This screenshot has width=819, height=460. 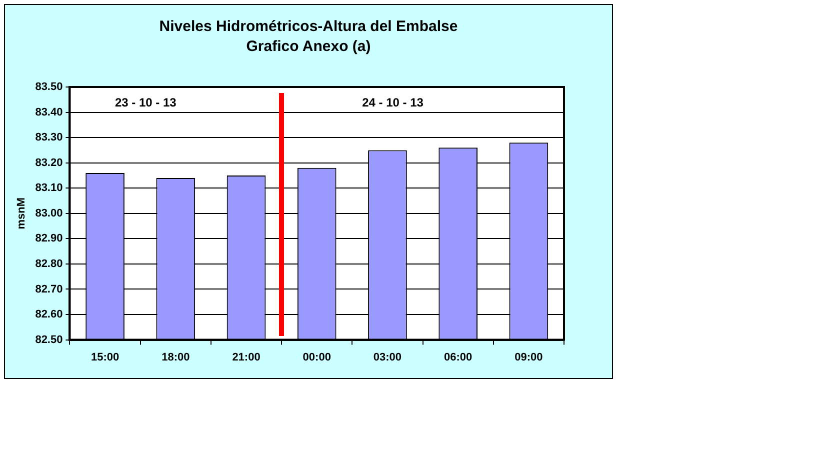 I want to click on x-tick-label: 09:00, so click(x=528, y=357).